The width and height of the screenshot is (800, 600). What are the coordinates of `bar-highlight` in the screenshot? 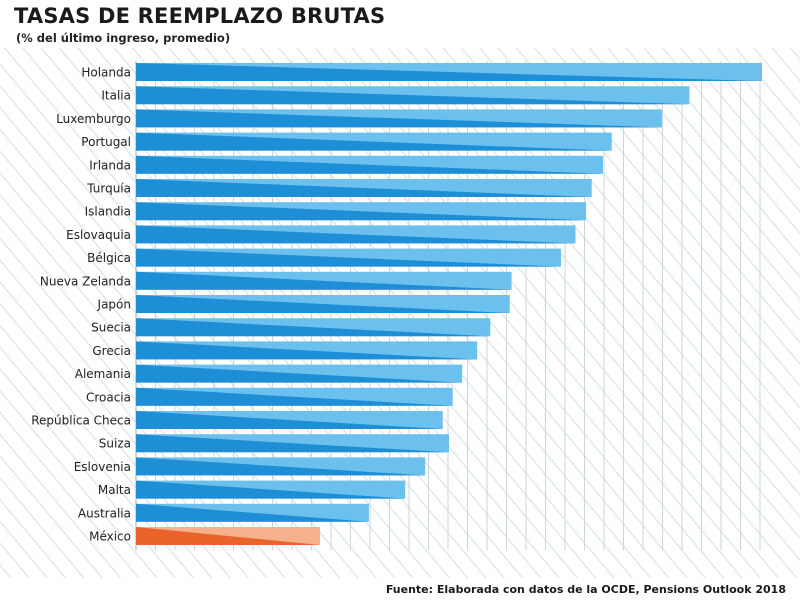 It's located at (228, 536).